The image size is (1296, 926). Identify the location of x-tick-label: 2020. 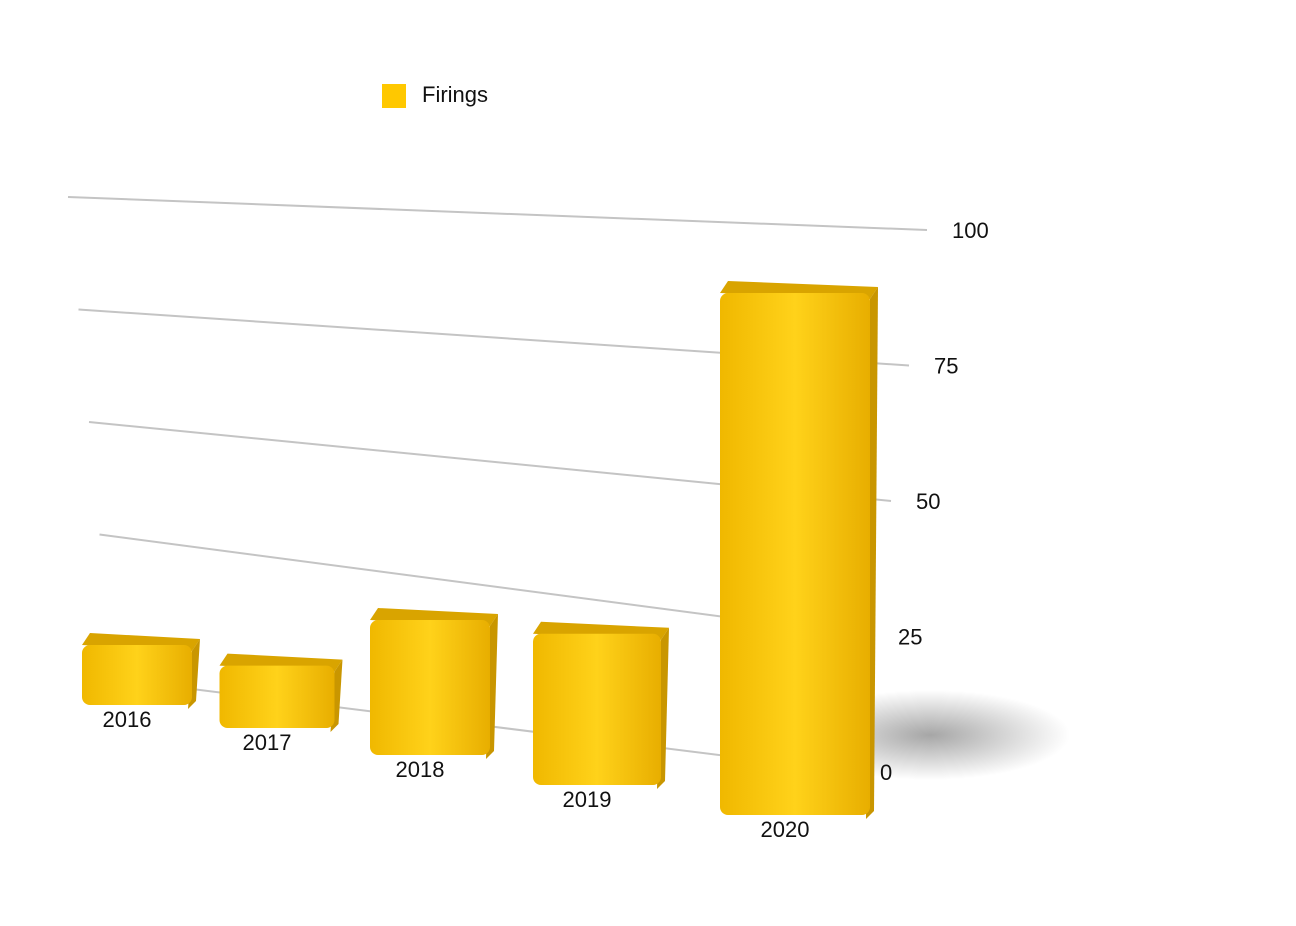
(785, 829).